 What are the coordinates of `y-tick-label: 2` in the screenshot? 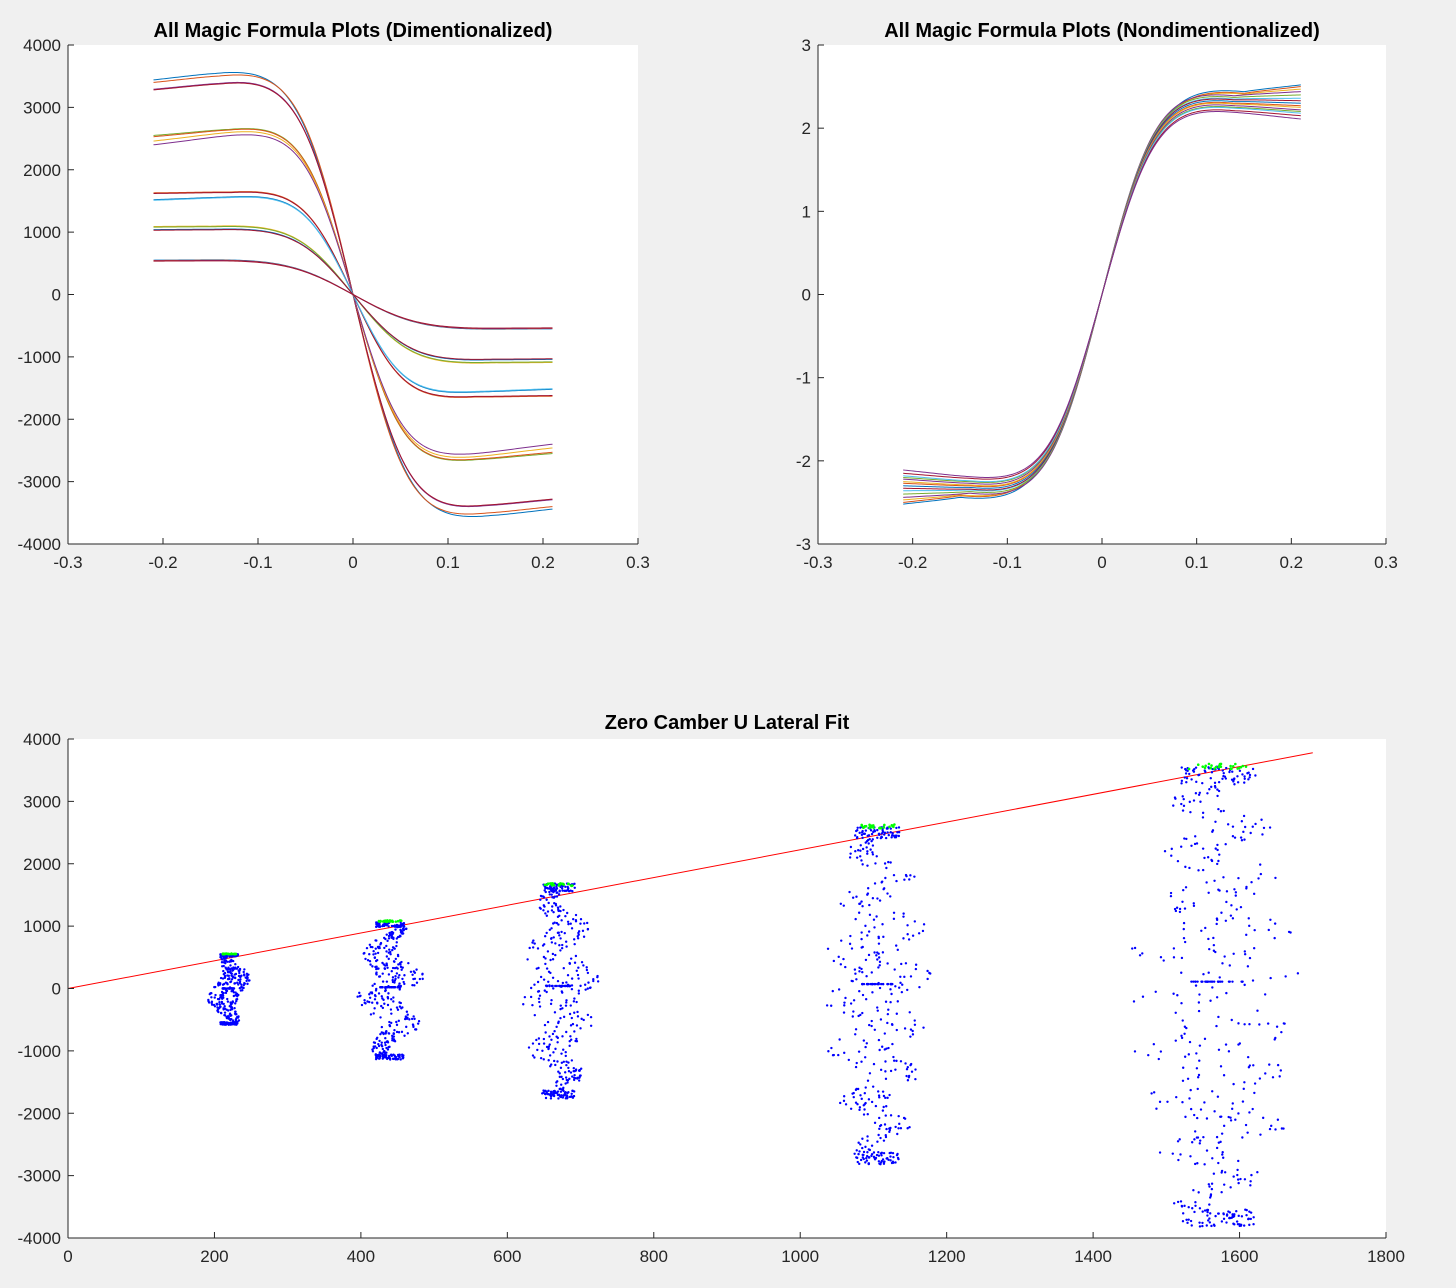 It's located at (806, 128).